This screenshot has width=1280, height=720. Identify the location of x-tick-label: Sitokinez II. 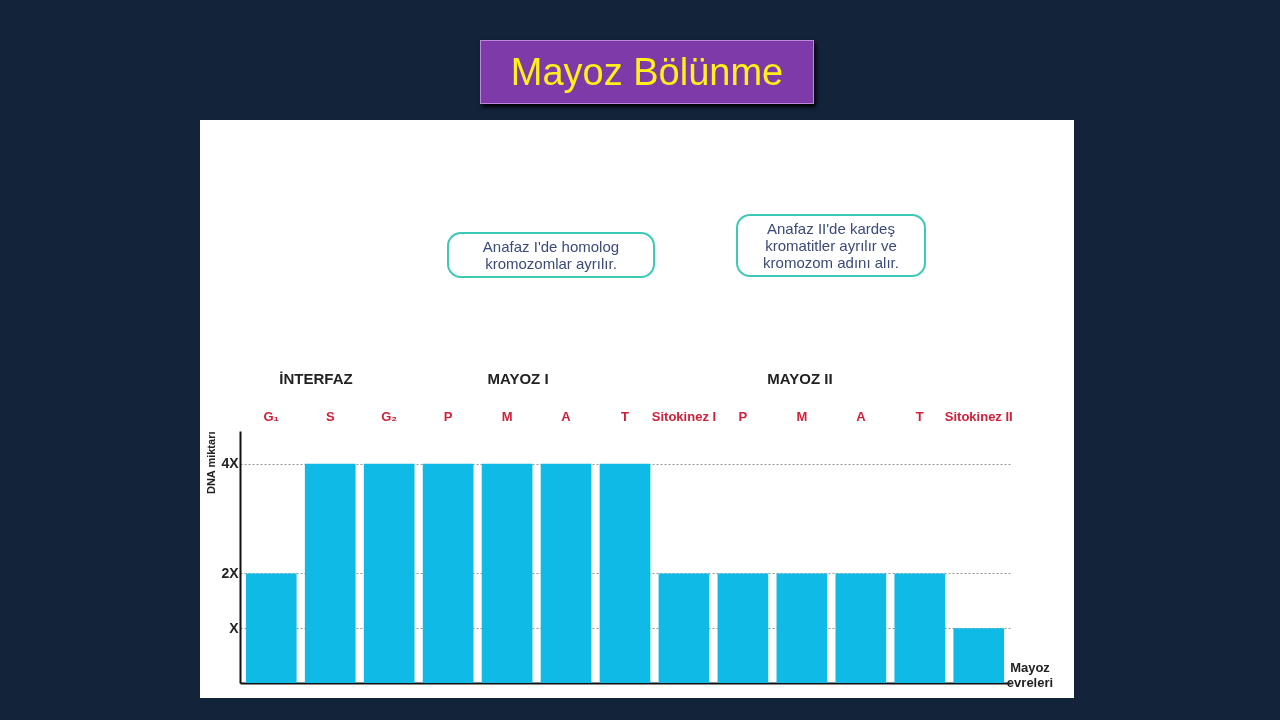
(978, 416).